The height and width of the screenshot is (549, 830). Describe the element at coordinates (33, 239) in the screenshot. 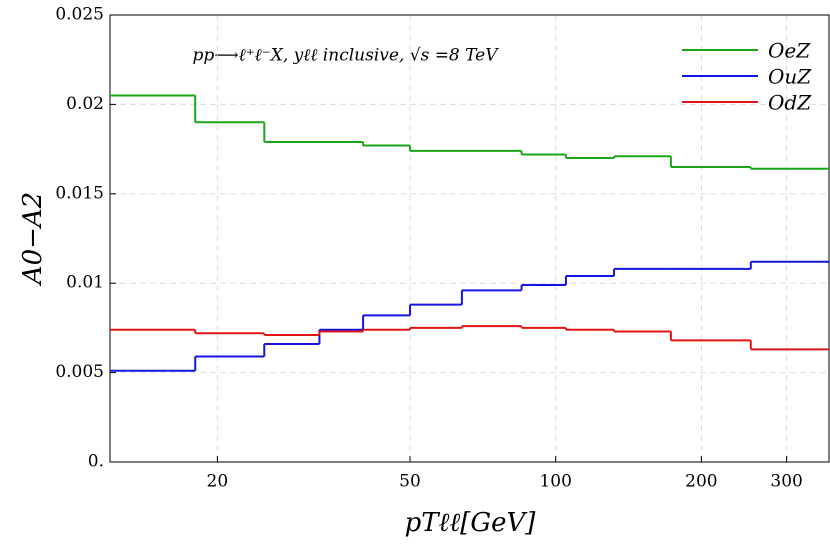

I see `y-axis-label: A0−A2` at that location.